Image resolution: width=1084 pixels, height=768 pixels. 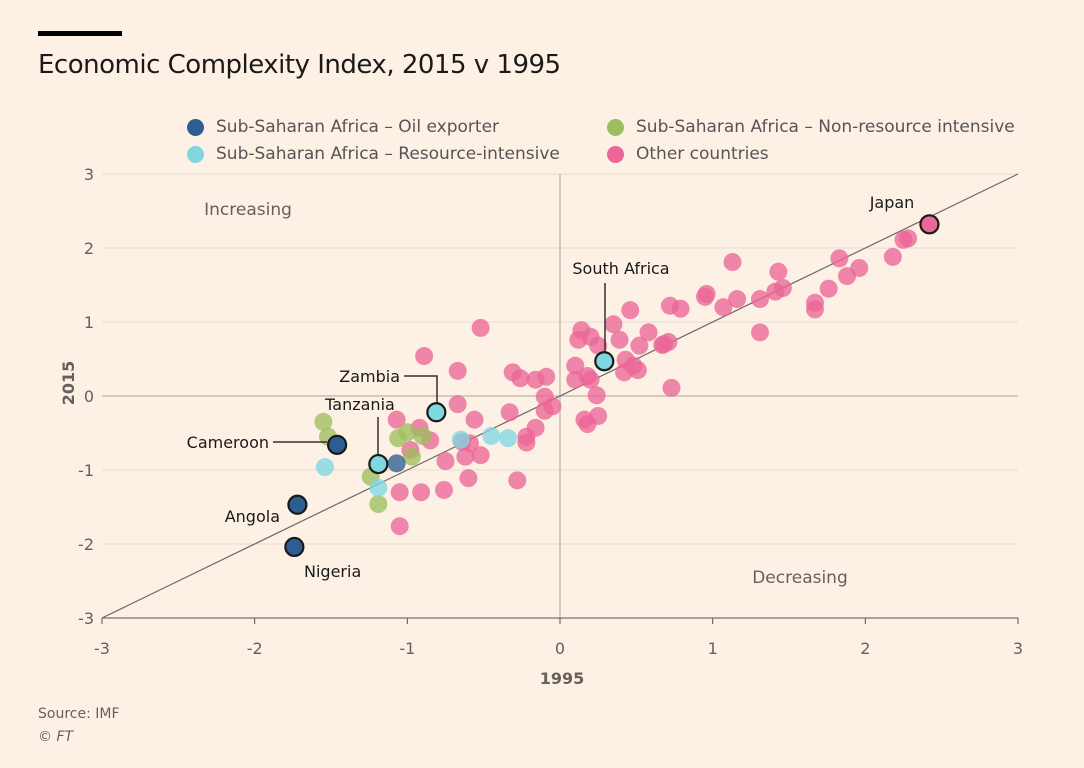 What do you see at coordinates (89, 396) in the screenshot?
I see `y-tick-label: 0` at bounding box center [89, 396].